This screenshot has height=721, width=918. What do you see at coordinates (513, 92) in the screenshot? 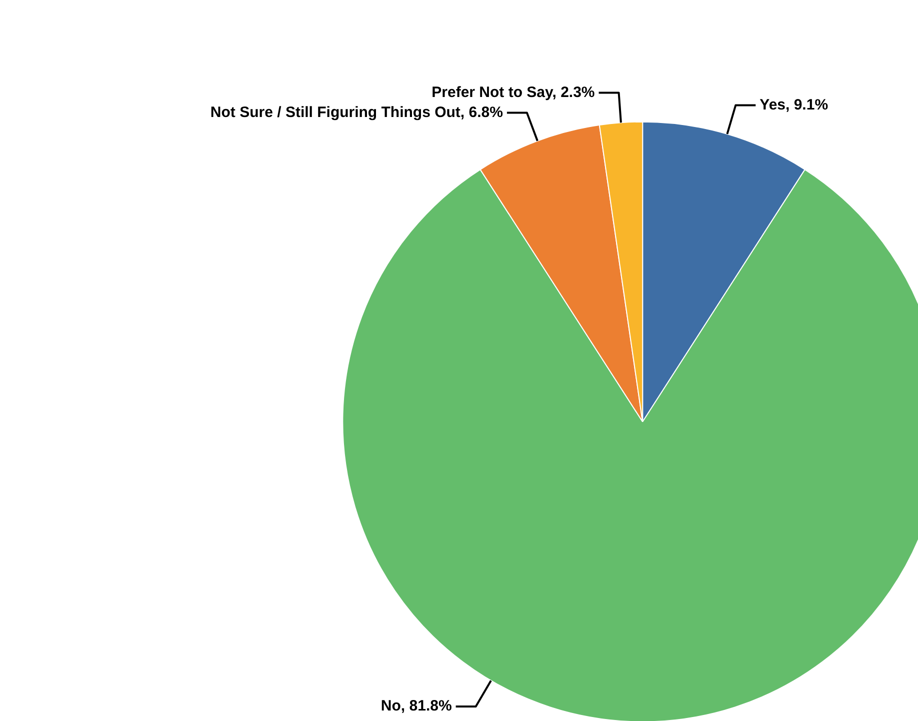
I see `slice-label: Prefer Not to Say, 2.3%` at bounding box center [513, 92].